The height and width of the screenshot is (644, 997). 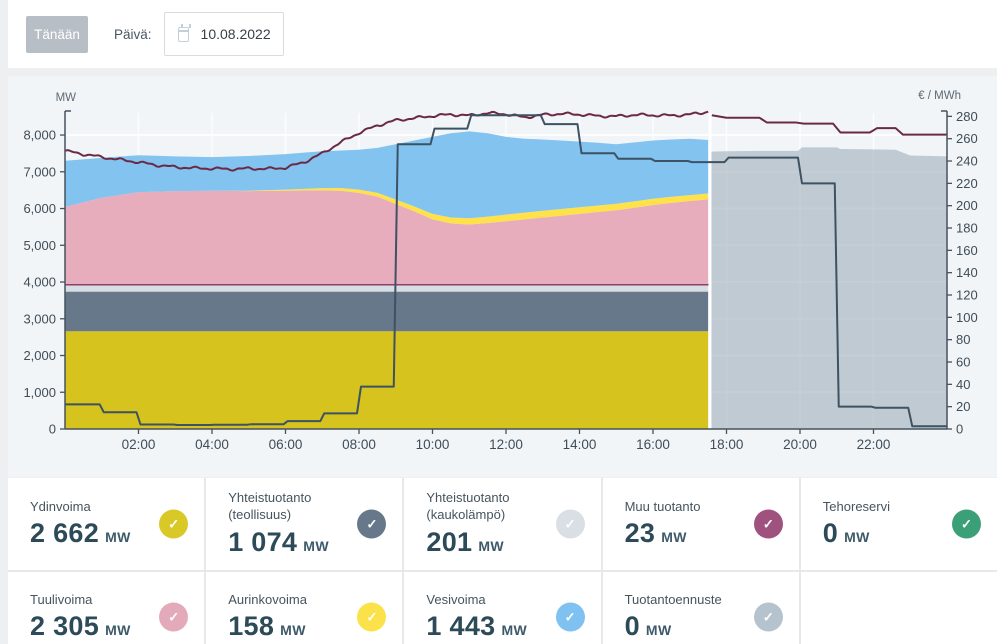 What do you see at coordinates (39, 355) in the screenshot?
I see `svg-text: 2,000` at bounding box center [39, 355].